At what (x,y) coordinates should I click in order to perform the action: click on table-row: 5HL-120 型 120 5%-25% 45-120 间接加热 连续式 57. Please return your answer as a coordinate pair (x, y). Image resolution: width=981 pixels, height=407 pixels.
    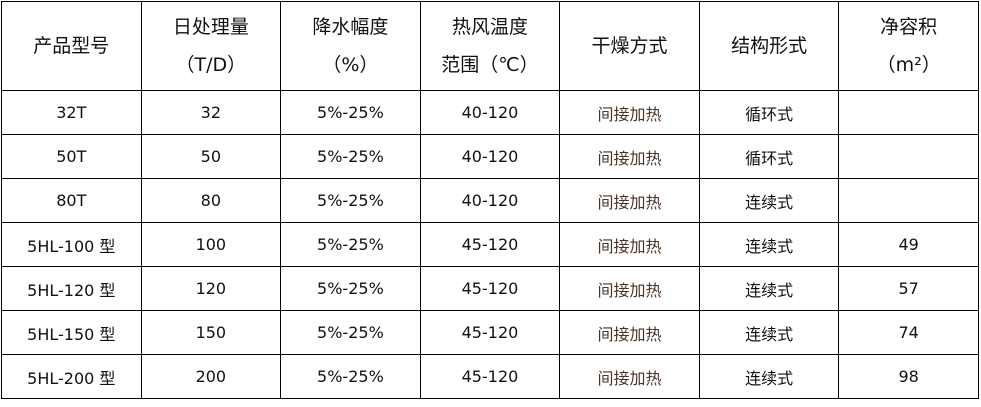
    Looking at the image, I should click on (490, 288).